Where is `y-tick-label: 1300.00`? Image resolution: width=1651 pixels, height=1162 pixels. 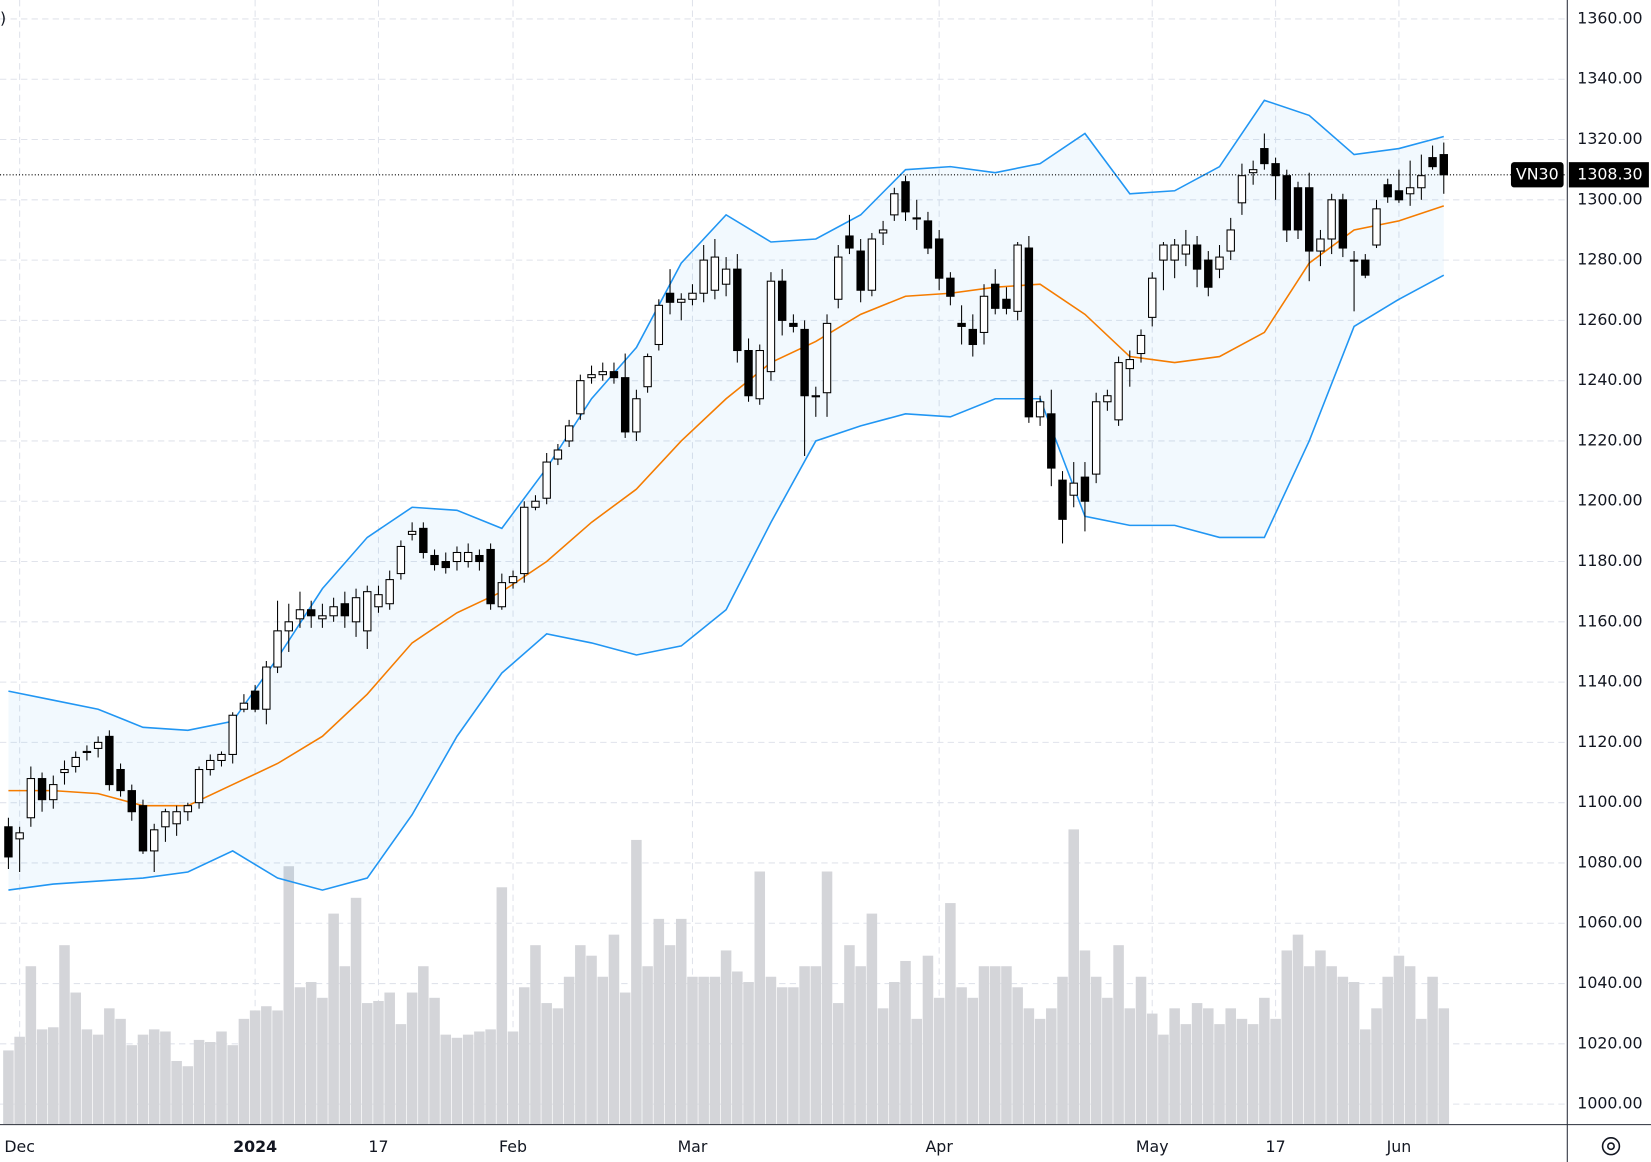 y-tick-label: 1300.00 is located at coordinates (1609, 198).